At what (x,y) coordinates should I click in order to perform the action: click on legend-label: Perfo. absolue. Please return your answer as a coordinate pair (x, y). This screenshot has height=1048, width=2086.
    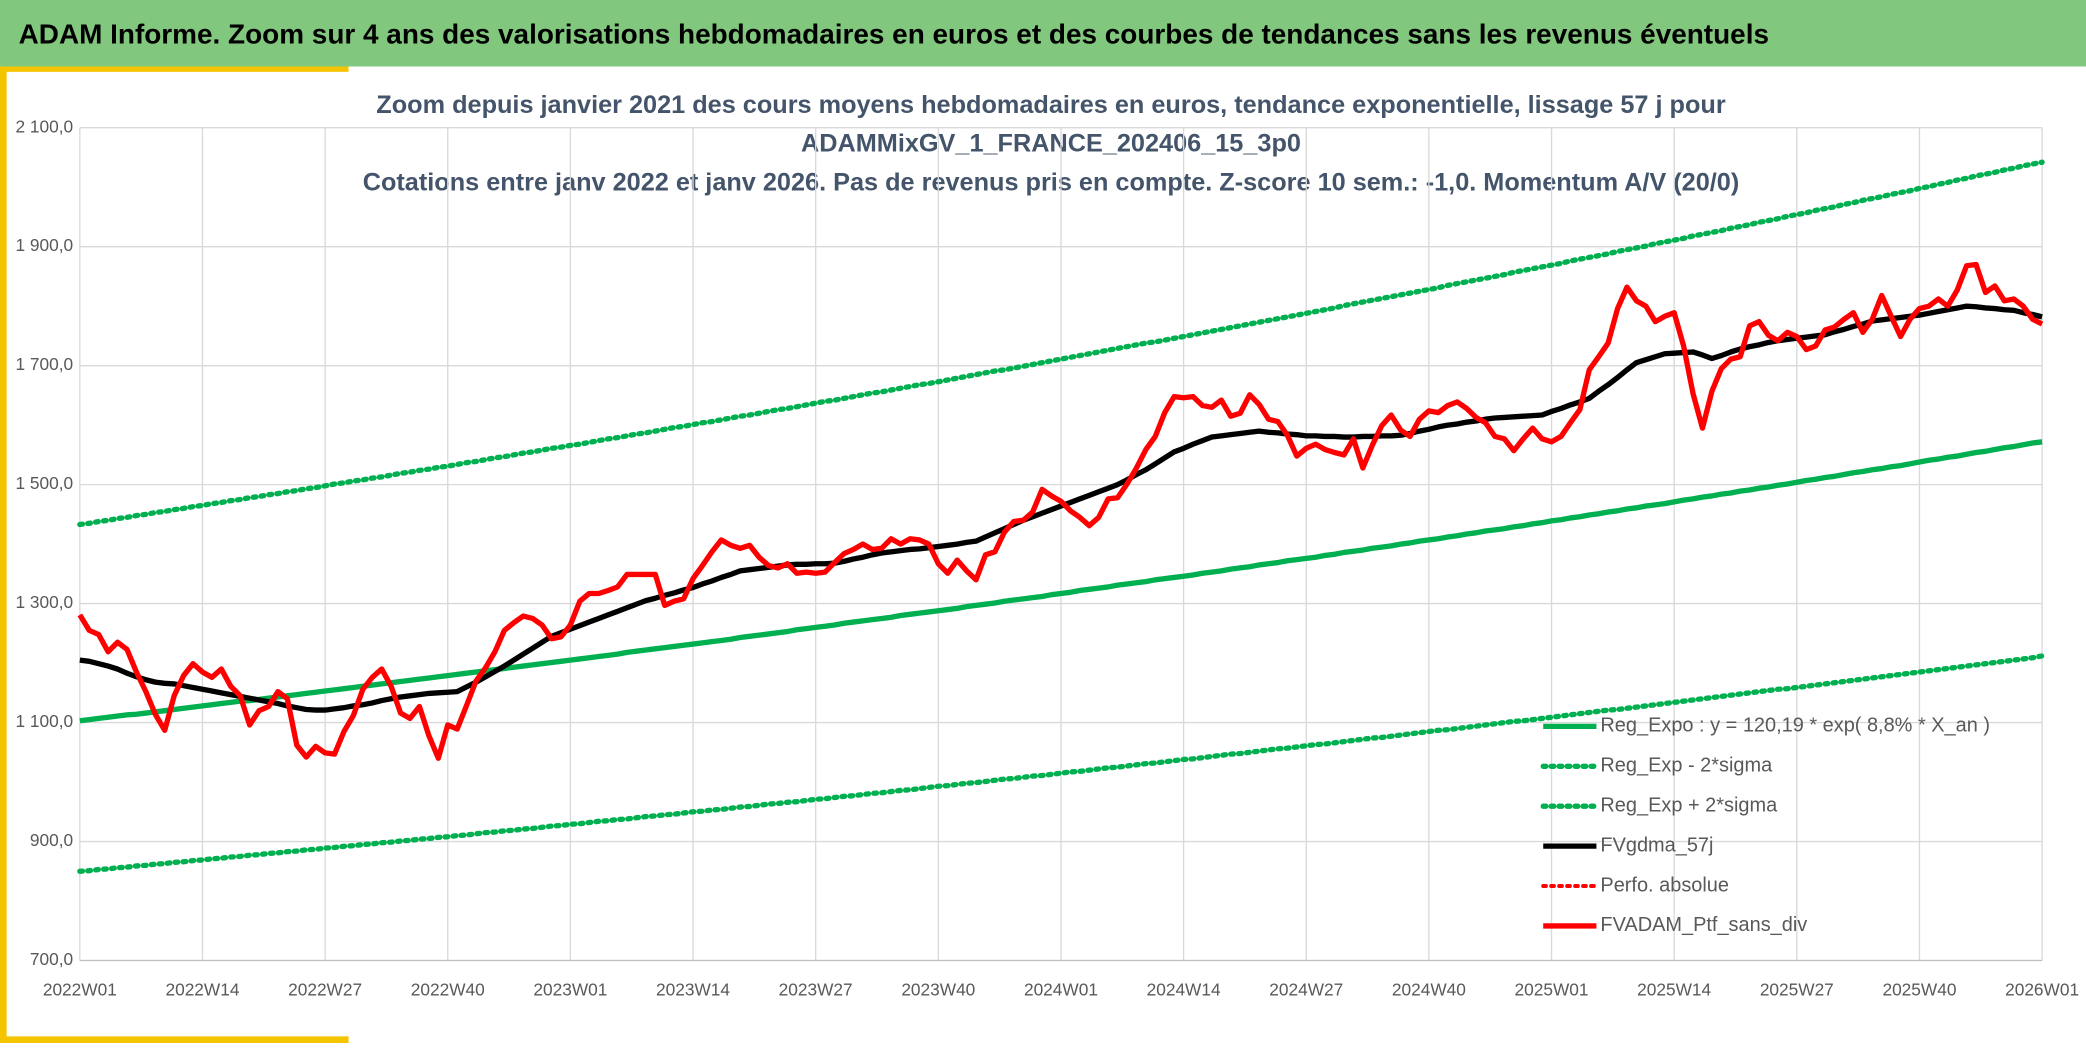
    Looking at the image, I should click on (1664, 885).